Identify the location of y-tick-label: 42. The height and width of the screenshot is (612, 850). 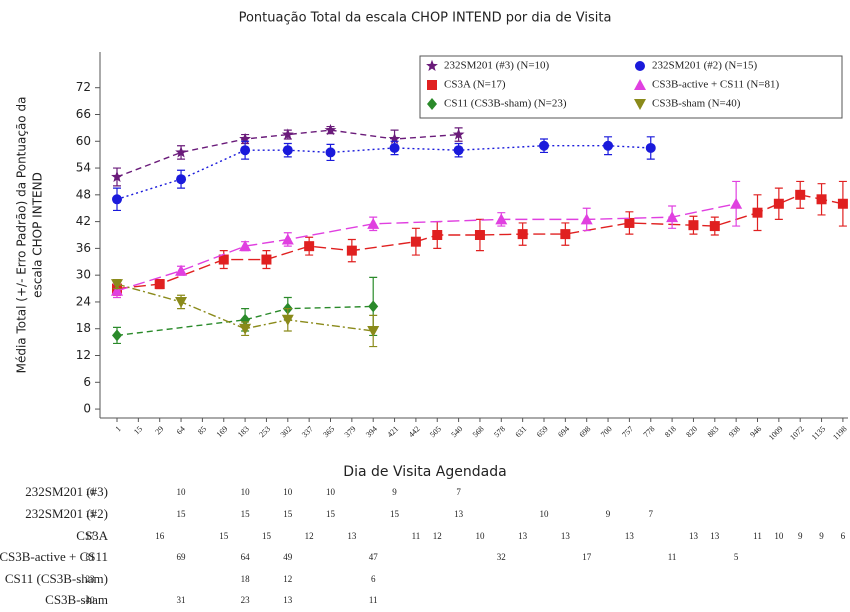
(83, 221).